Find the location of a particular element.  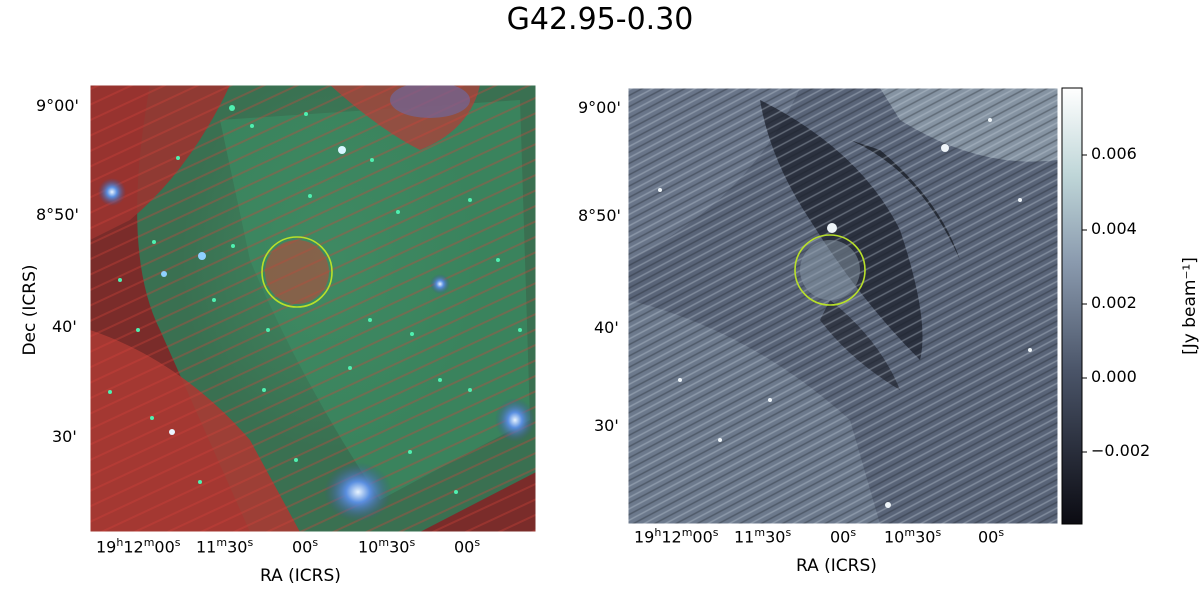

colorbar-label: [Jy beam⁻¹] is located at coordinates (1190, 306).